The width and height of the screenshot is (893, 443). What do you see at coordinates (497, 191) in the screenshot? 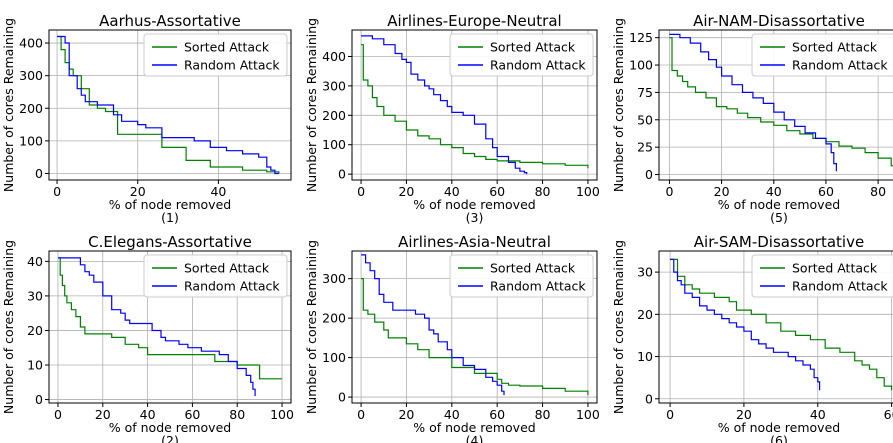
I see `x-tick-label: 60` at bounding box center [497, 191].